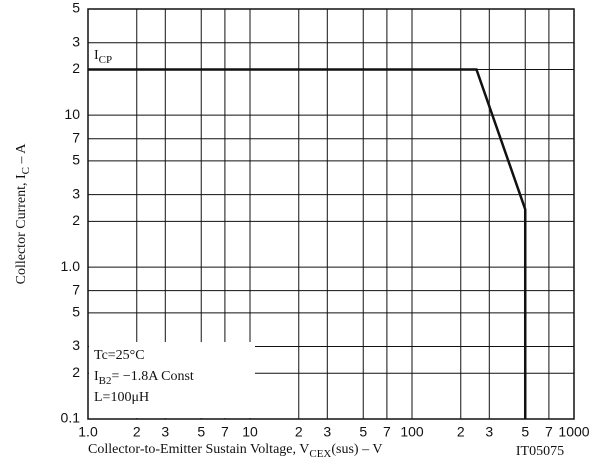 The image size is (612, 473). What do you see at coordinates (320, 454) in the screenshot?
I see `x-axis-label-part: CEX` at bounding box center [320, 454].